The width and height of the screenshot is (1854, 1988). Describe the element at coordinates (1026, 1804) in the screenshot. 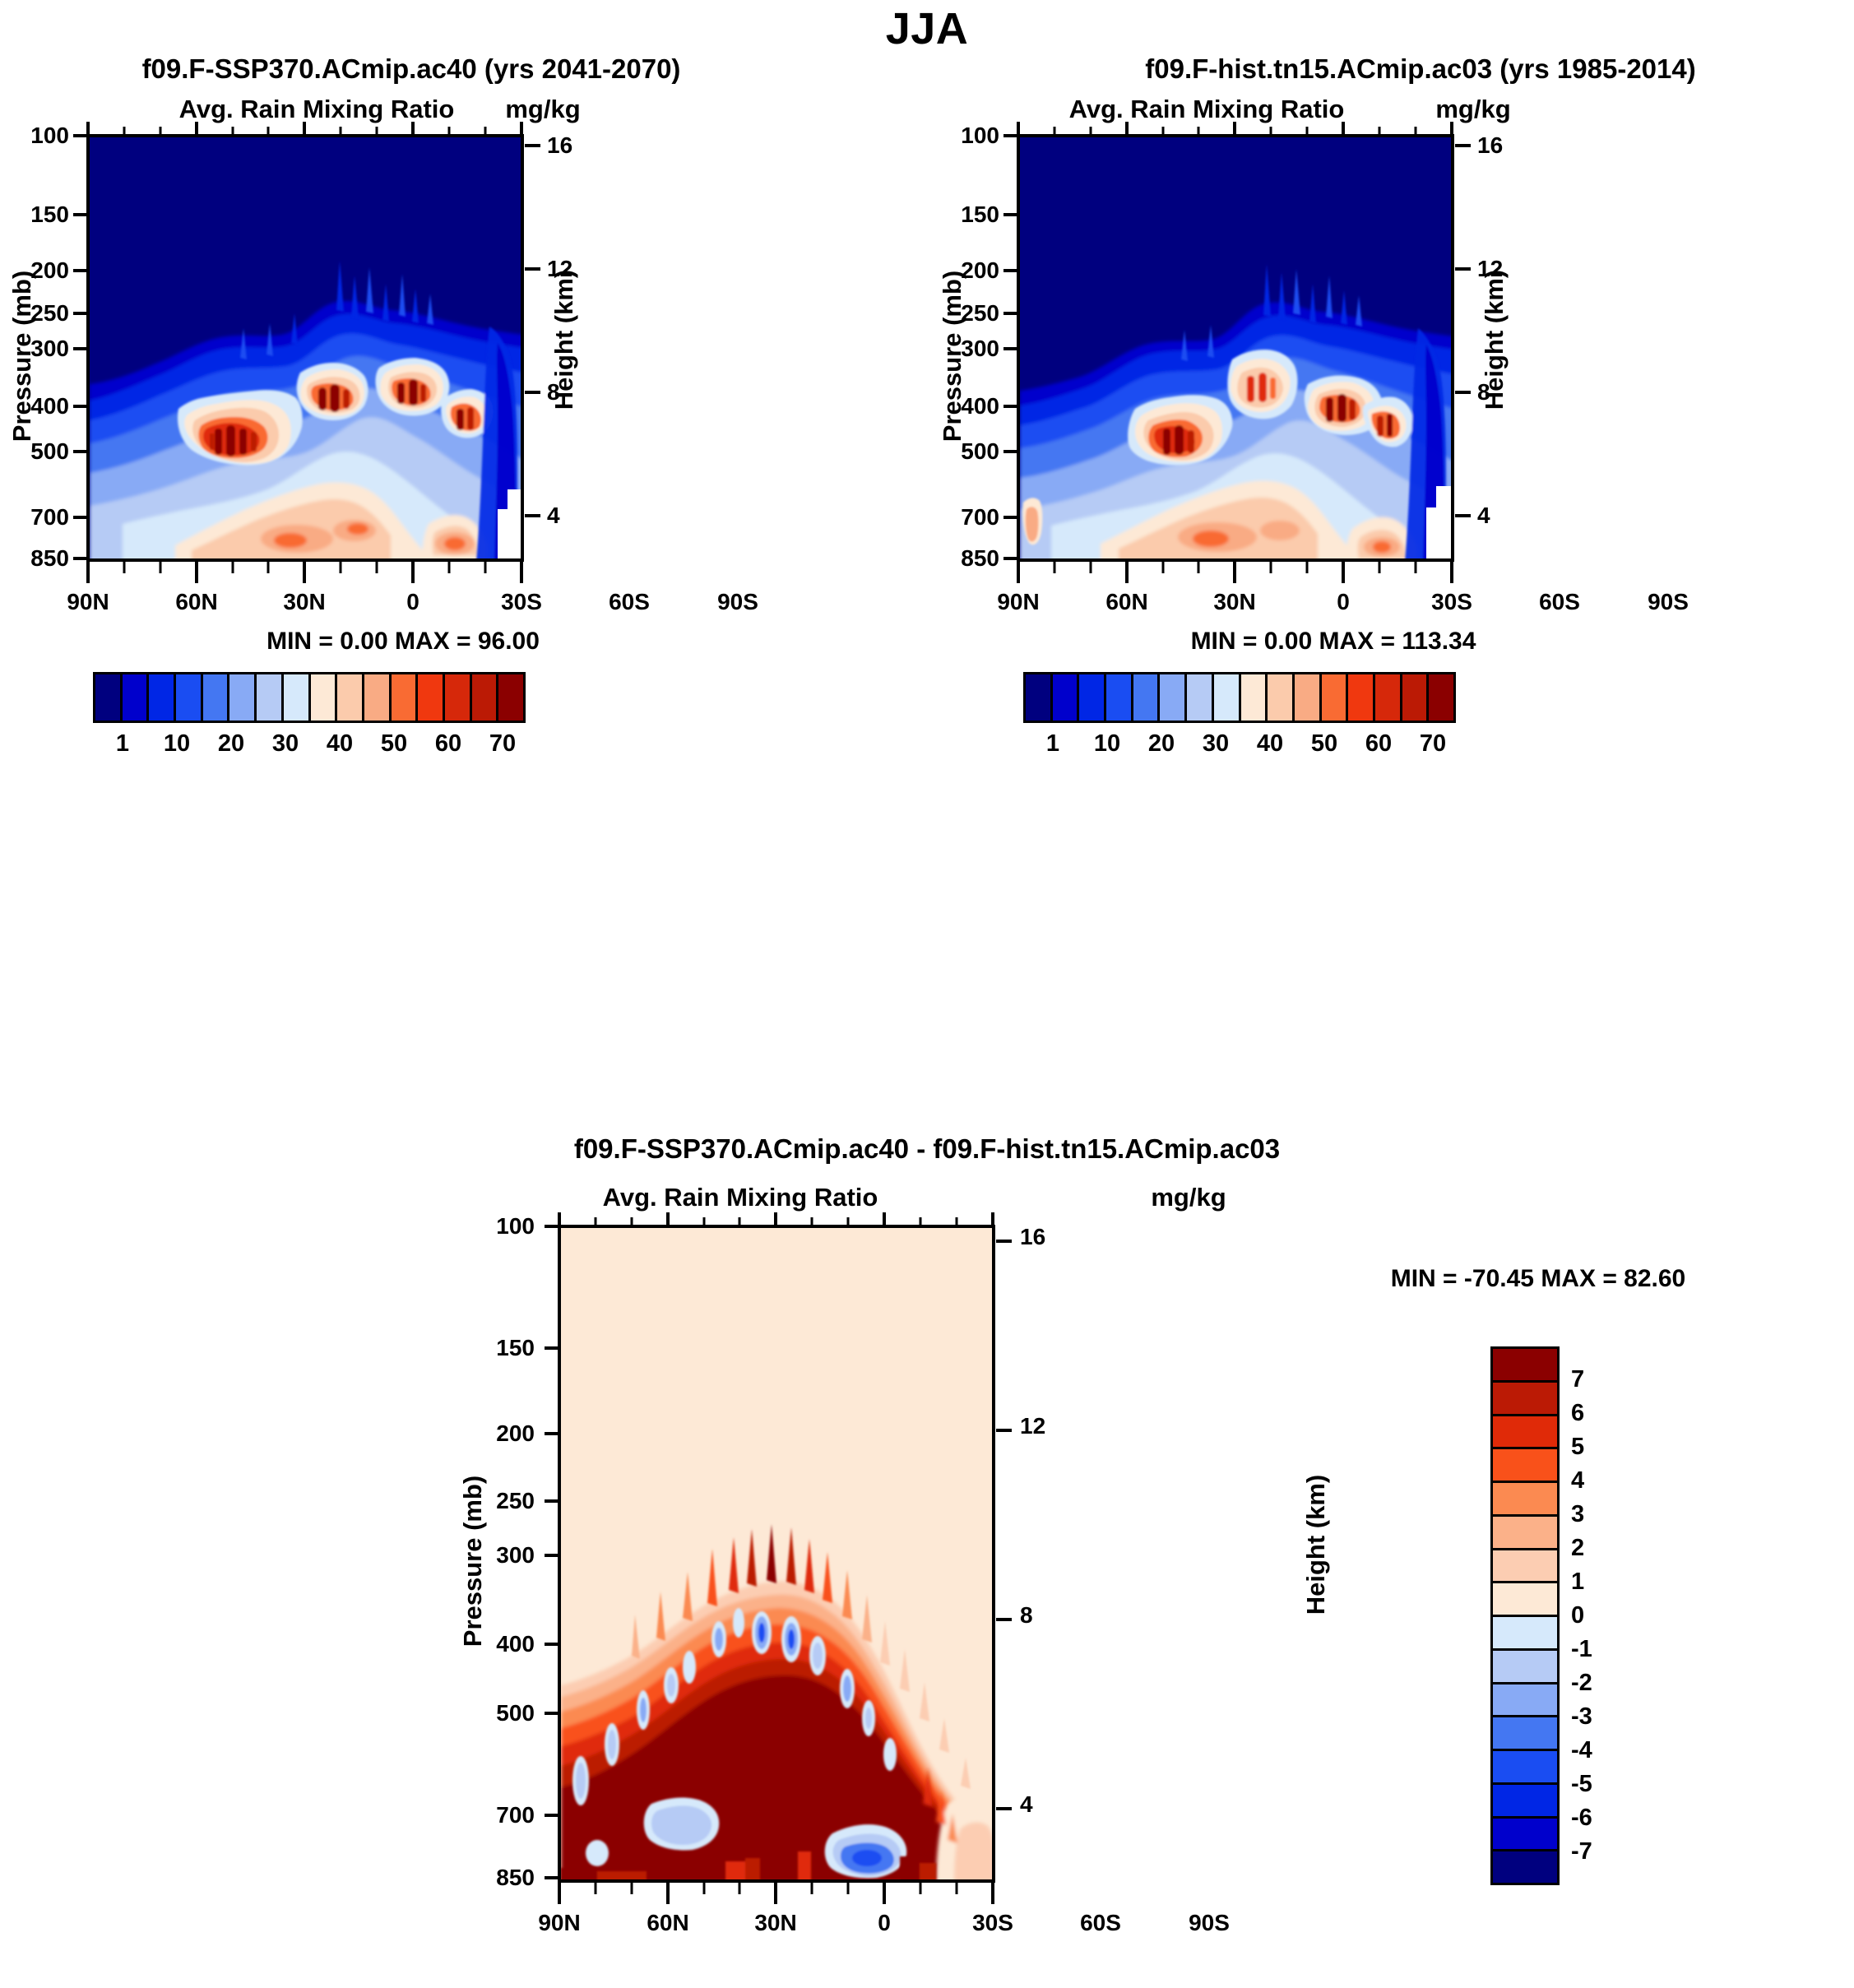

I see `y2tick-d-4: 4` at that location.